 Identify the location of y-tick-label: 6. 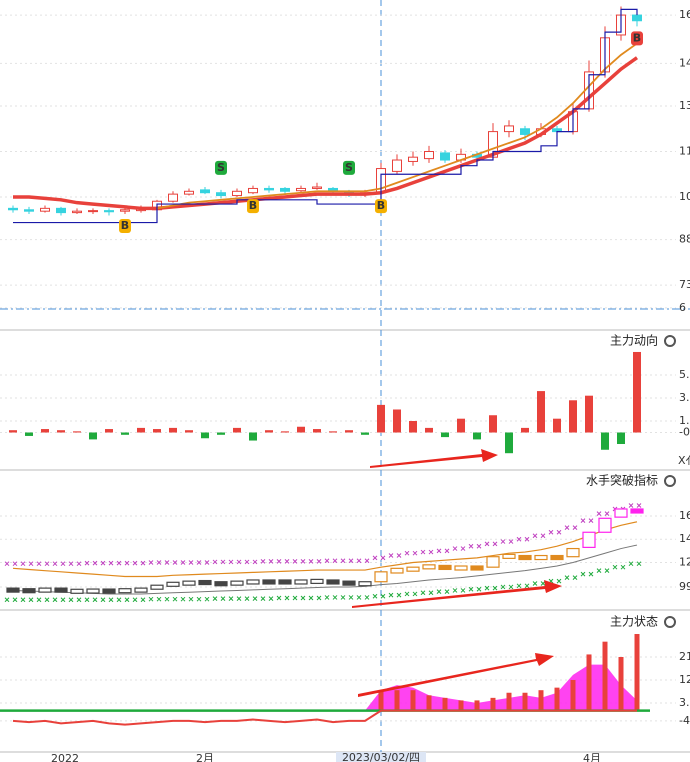
(682, 307).